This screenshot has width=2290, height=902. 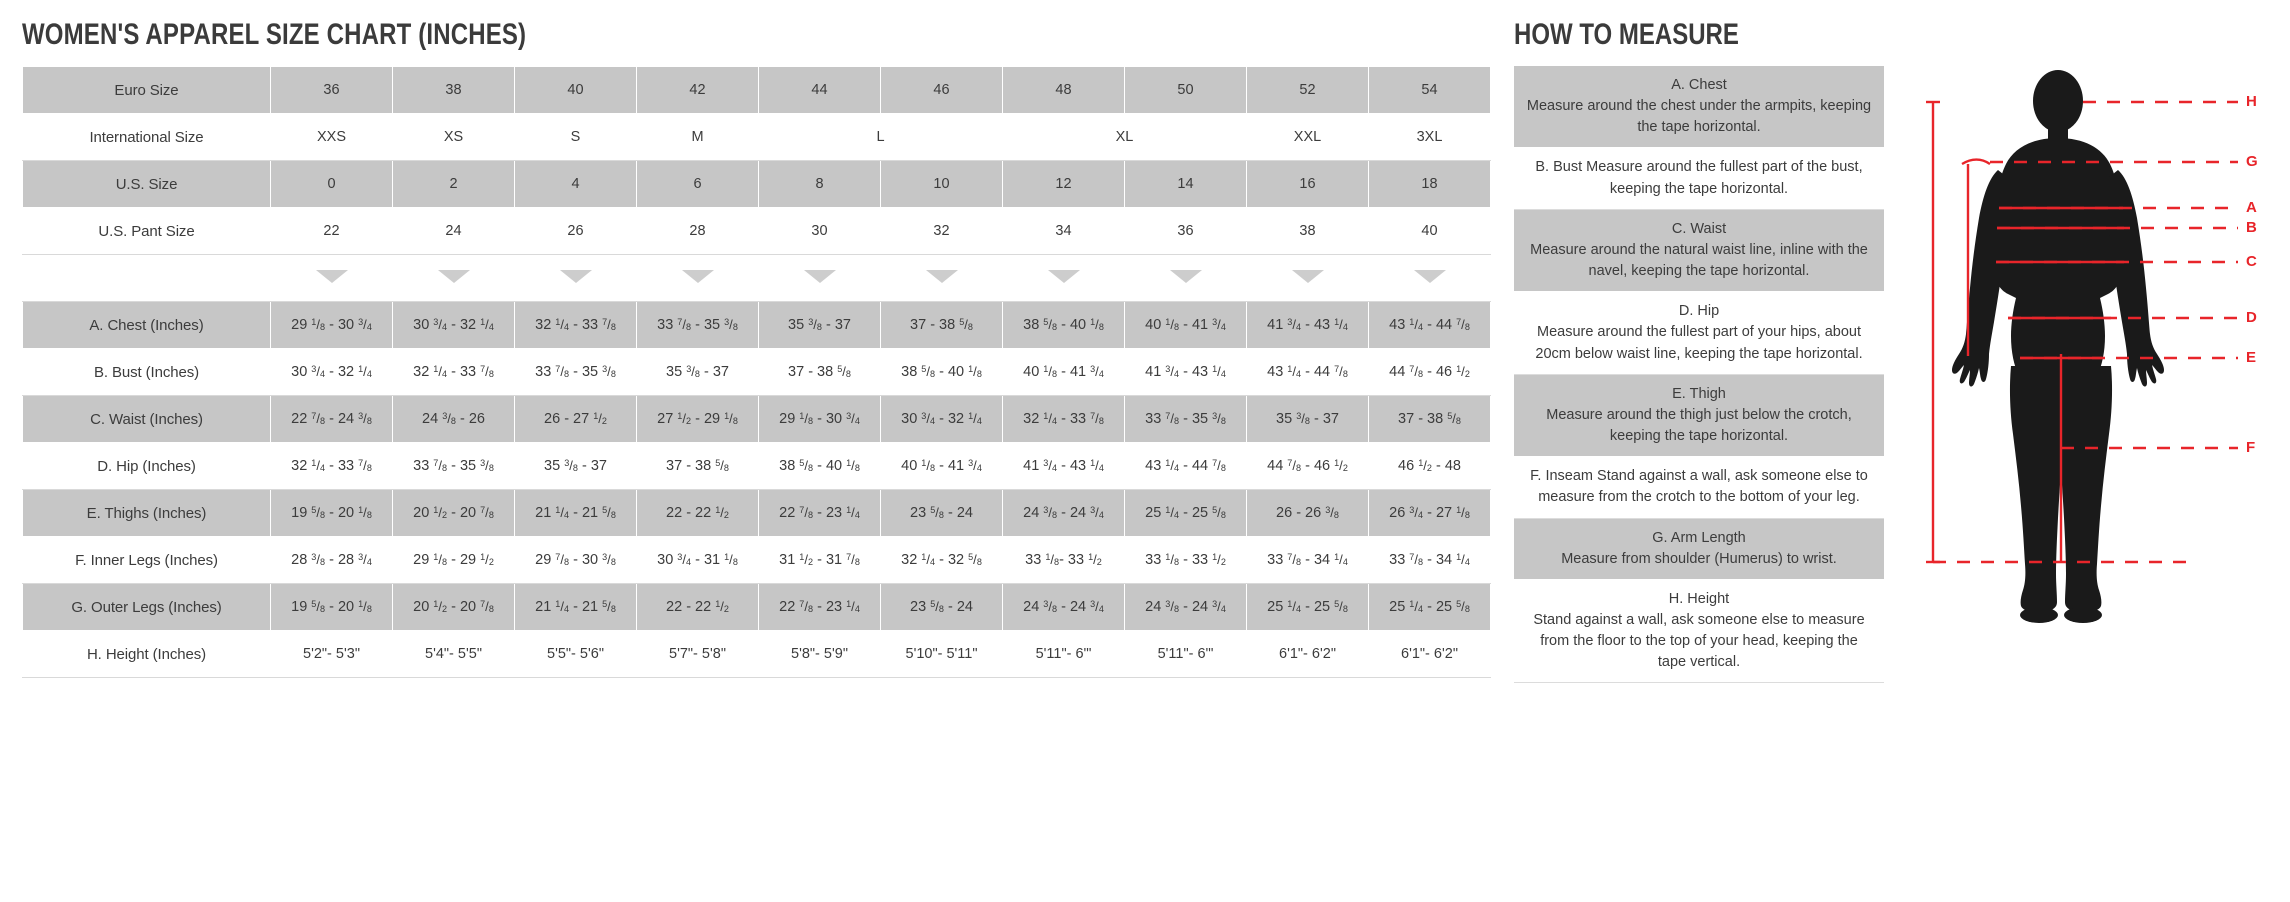 I want to click on table-cell: 5'2"- 5'3", so click(x=331, y=654).